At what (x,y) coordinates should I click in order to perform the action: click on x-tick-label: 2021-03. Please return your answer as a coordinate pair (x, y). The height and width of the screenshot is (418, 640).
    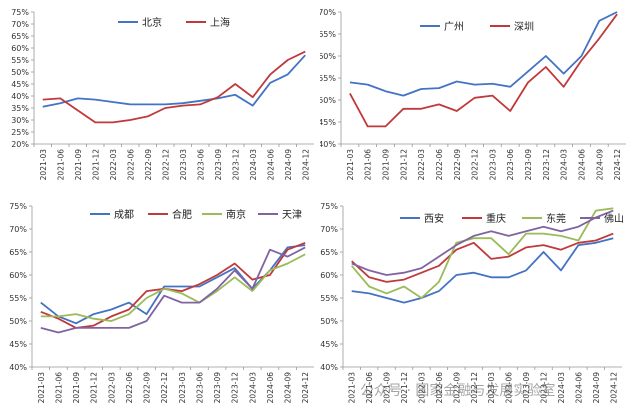
    Looking at the image, I should click on (350, 165).